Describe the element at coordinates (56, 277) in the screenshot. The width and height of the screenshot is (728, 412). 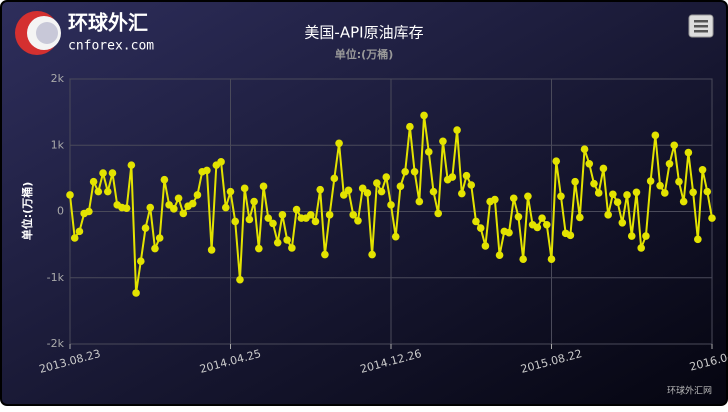
I see `y-tick-label: -1k` at that location.